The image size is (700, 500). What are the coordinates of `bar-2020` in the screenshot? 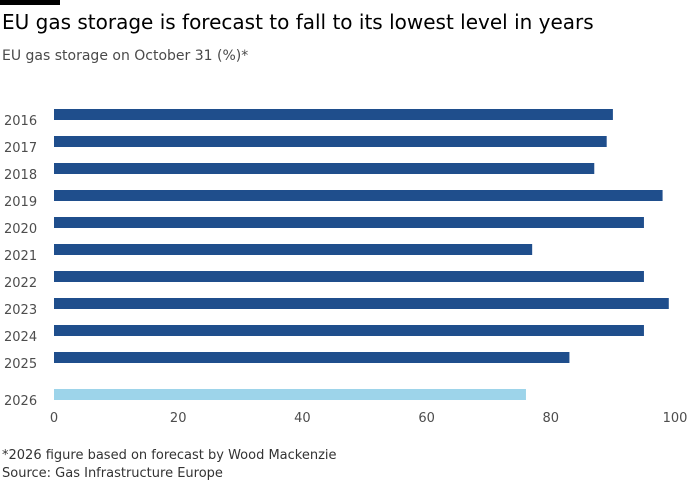 It's located at (349, 222).